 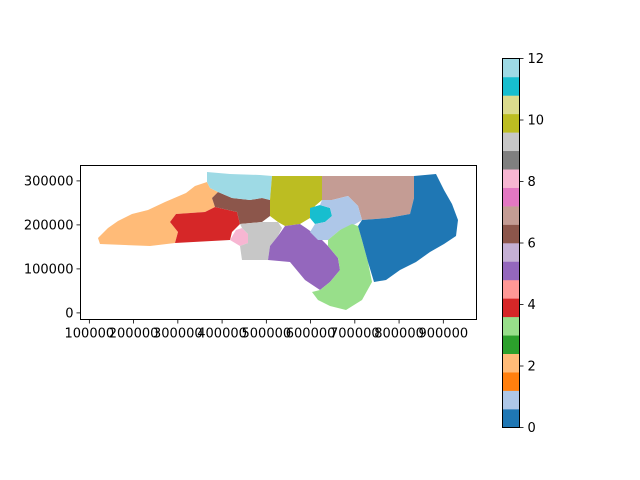 What do you see at coordinates (532, 305) in the screenshot?
I see `colorbar-tick-label: 4` at bounding box center [532, 305].